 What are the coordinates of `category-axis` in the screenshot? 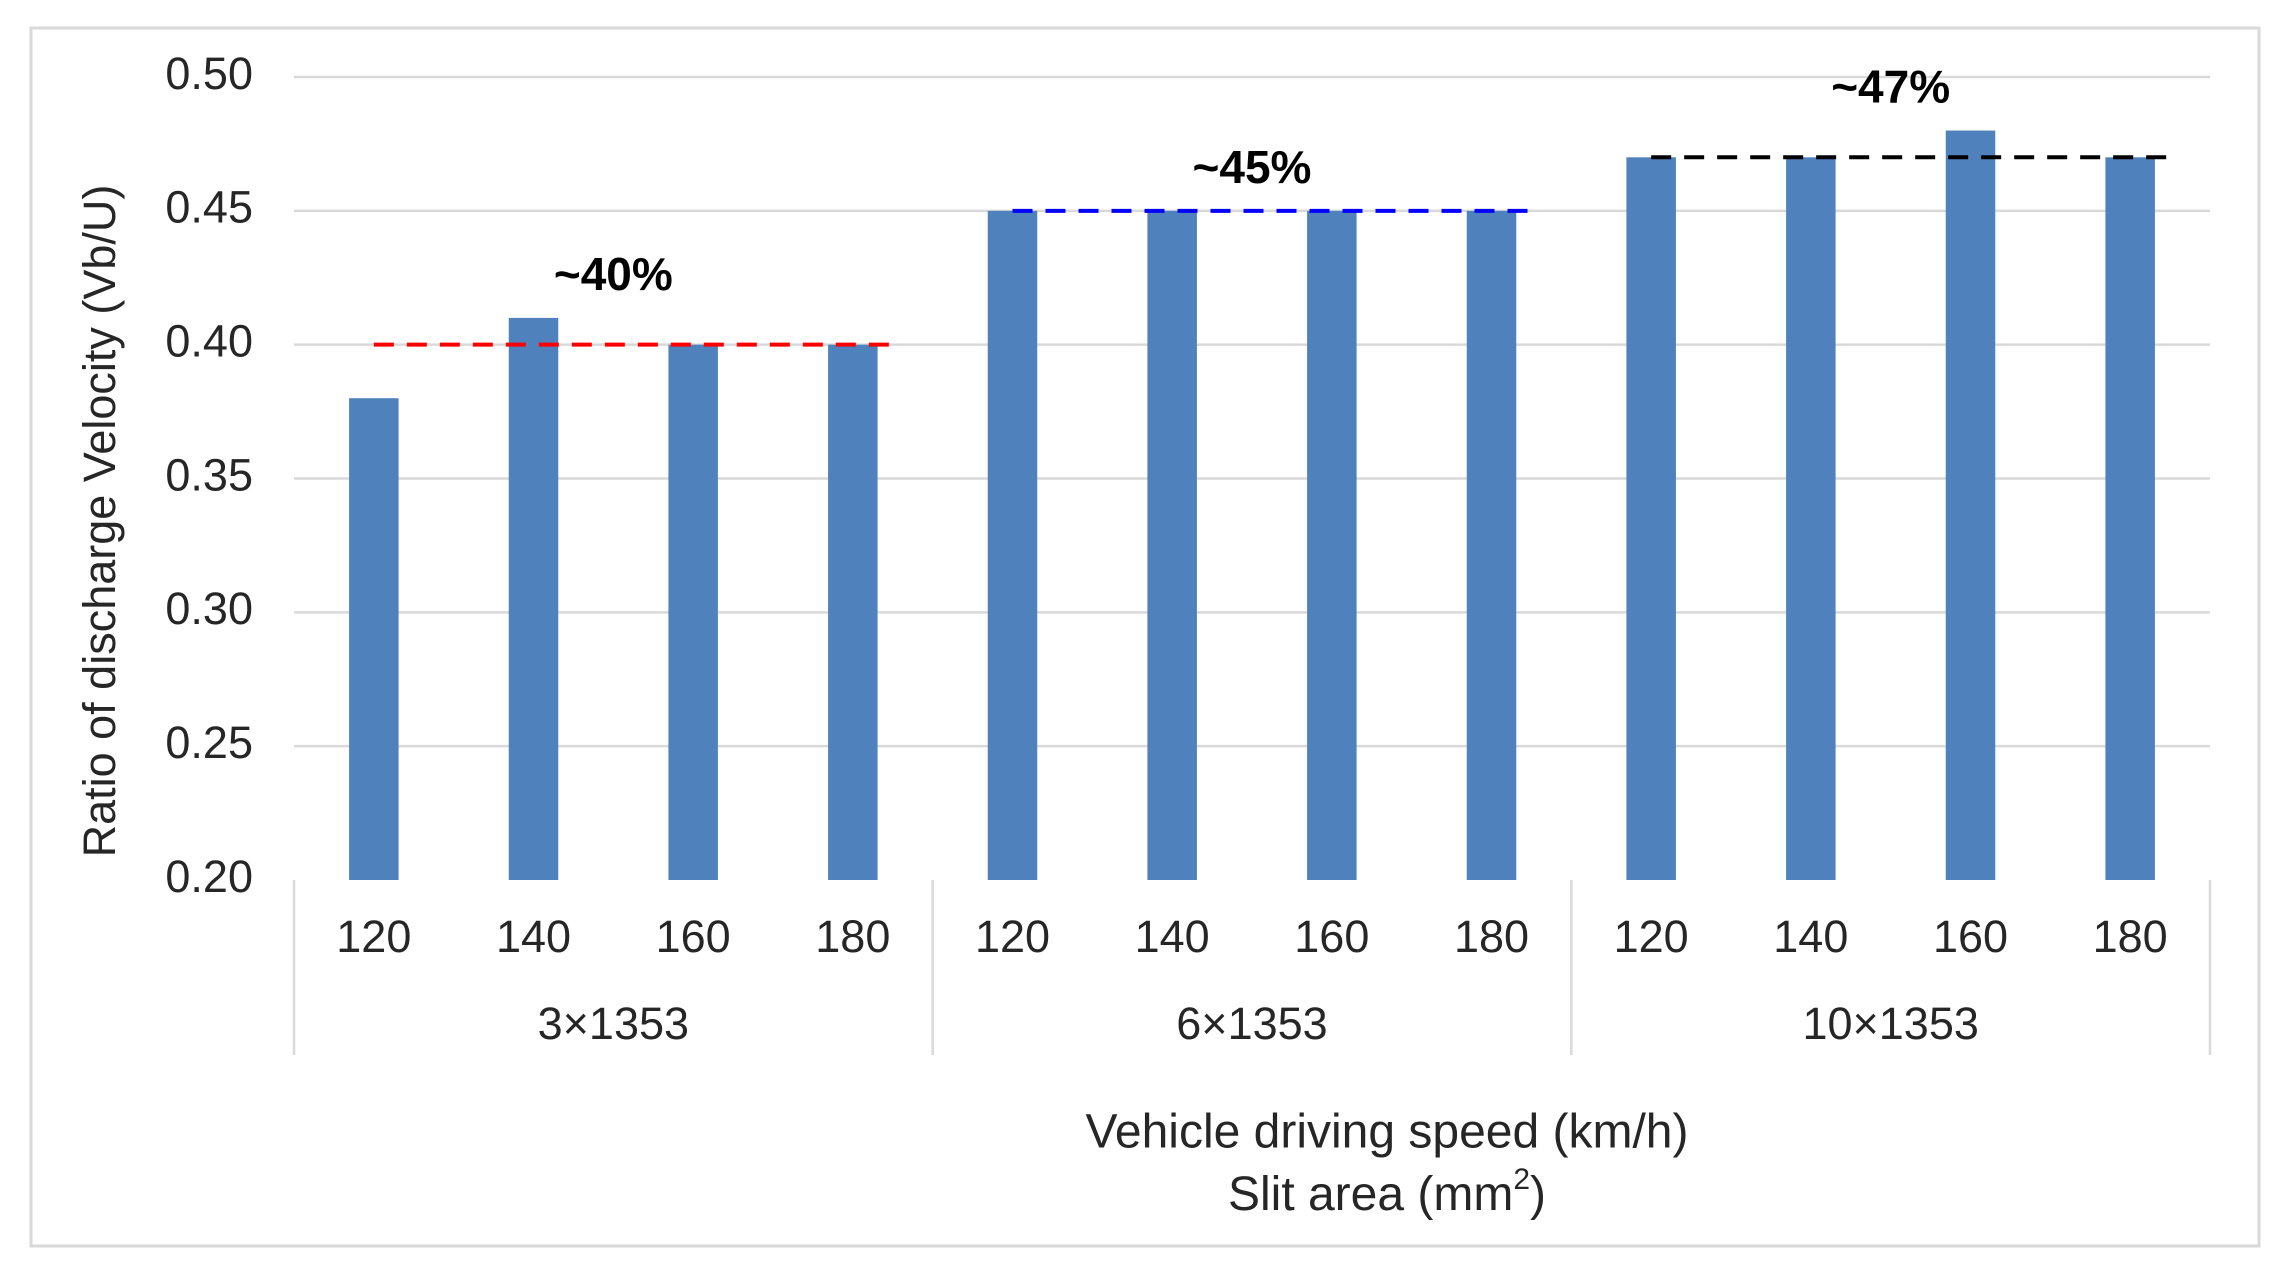 It's located at (1252, 967).